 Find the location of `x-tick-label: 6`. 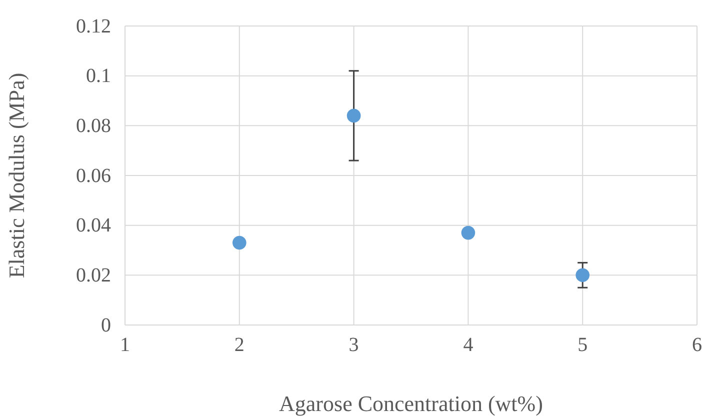

x-tick-label: 6 is located at coordinates (697, 345).